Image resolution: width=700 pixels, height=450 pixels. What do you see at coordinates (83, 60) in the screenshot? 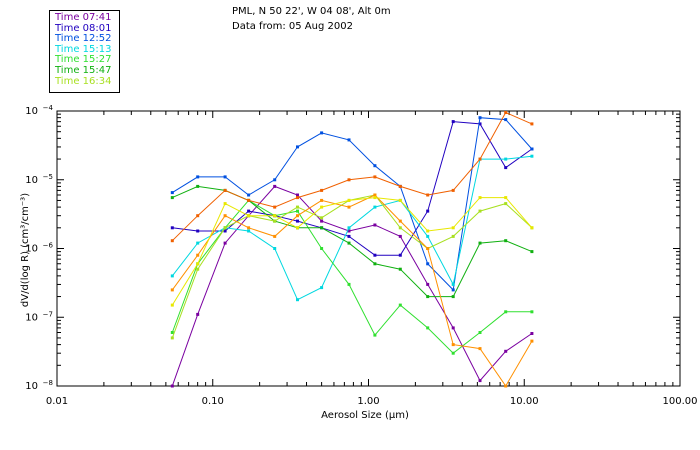
I see `legend-entry: Time 15:27` at bounding box center [83, 60].